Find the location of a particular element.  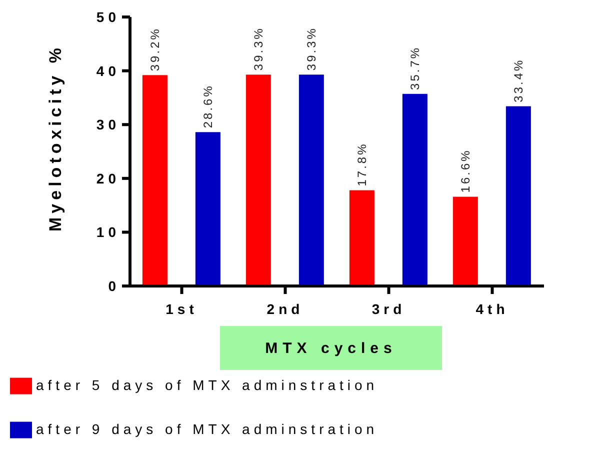

data-label: 33.4% is located at coordinates (518, 80).